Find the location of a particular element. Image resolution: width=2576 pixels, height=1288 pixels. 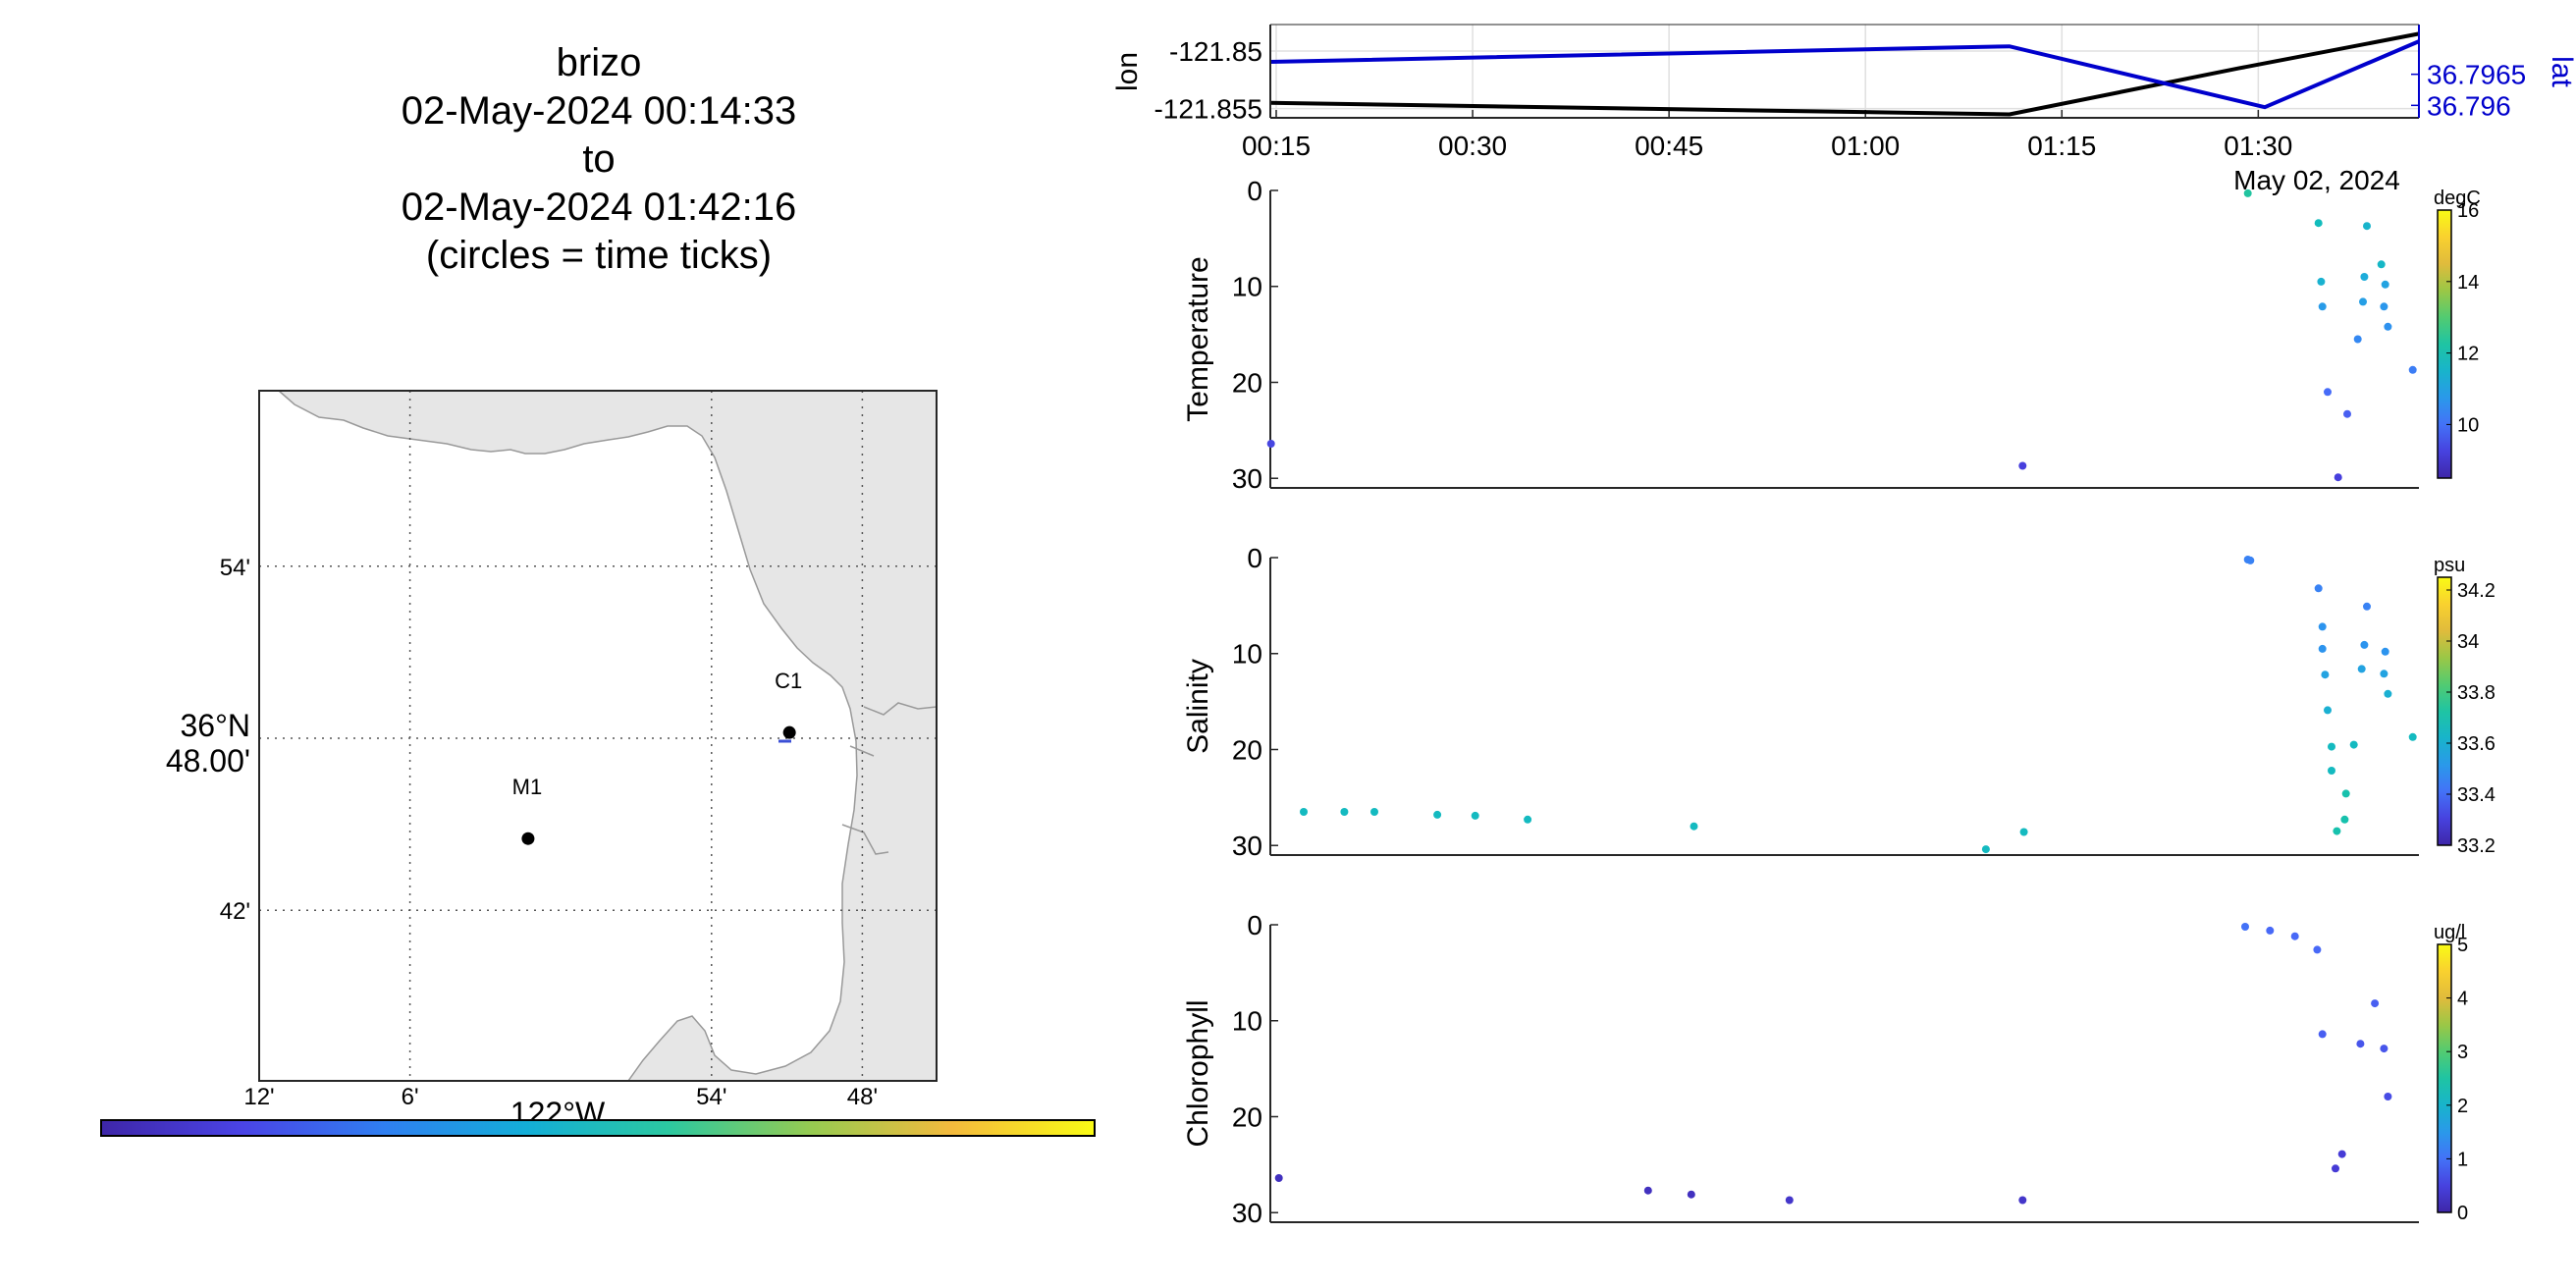

colorbar-tick-label: 33.8 is located at coordinates (2476, 693).